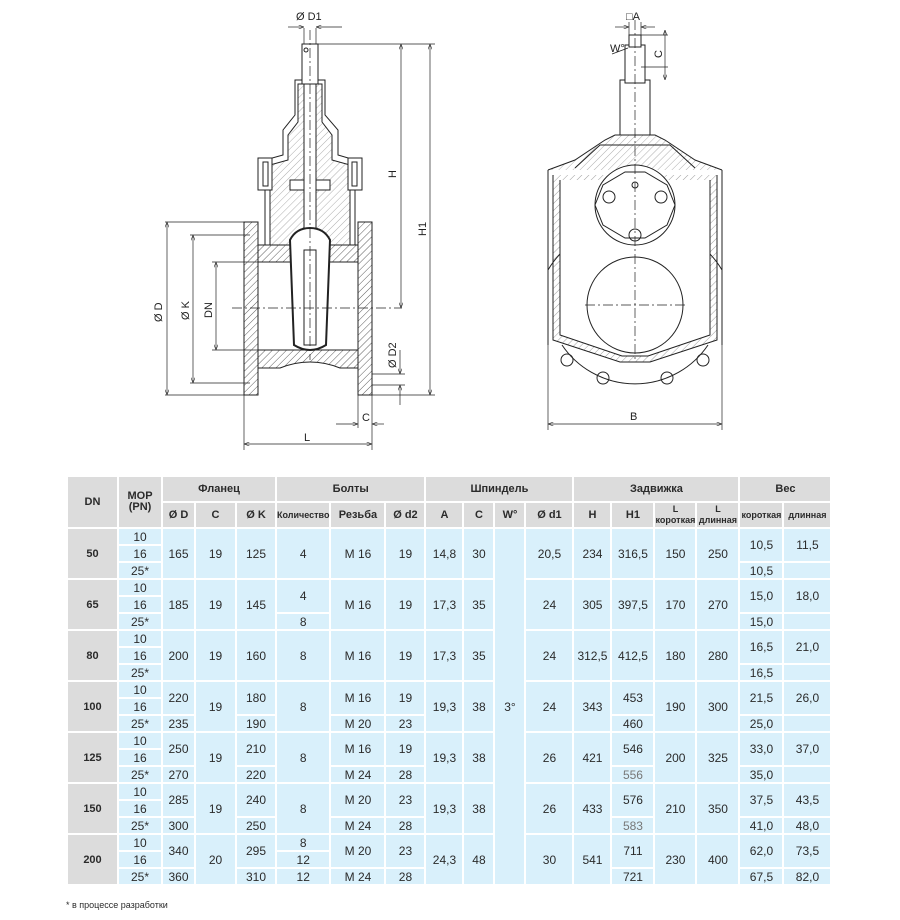 The image size is (900, 920). Describe the element at coordinates (656, 489) in the screenshot. I see `header-valve: Задвижка` at that location.